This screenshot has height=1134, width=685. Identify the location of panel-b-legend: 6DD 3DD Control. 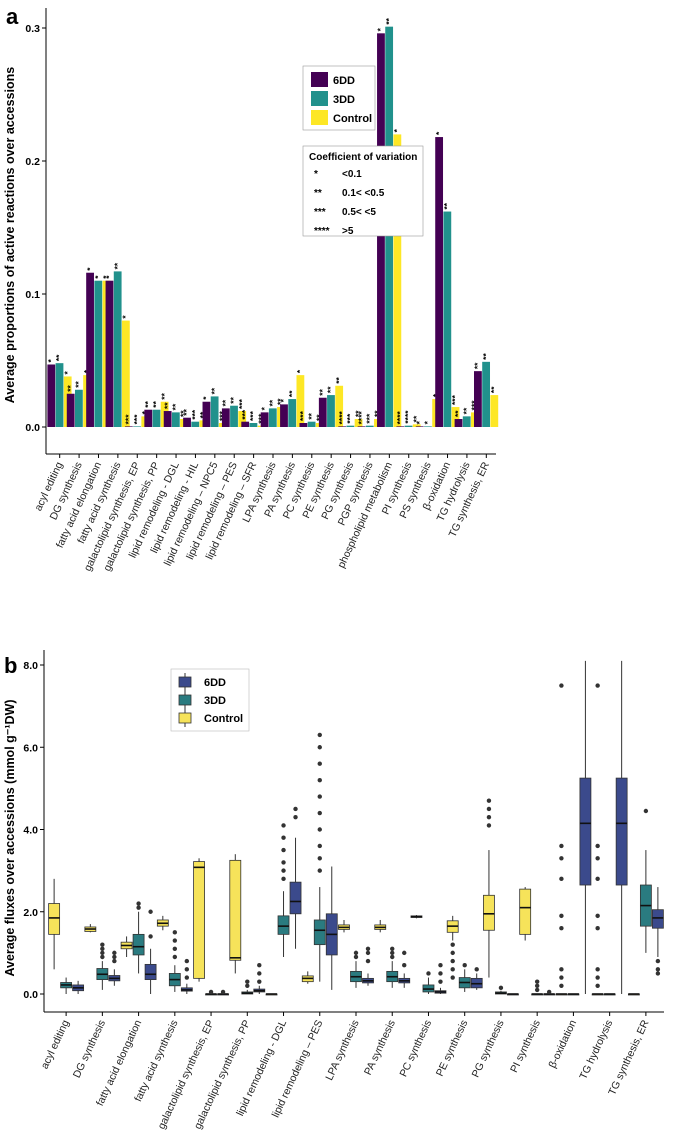
(210, 700).